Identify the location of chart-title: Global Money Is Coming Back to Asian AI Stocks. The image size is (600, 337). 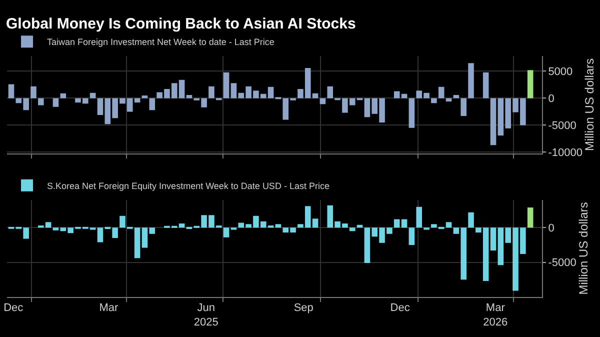
(181, 24).